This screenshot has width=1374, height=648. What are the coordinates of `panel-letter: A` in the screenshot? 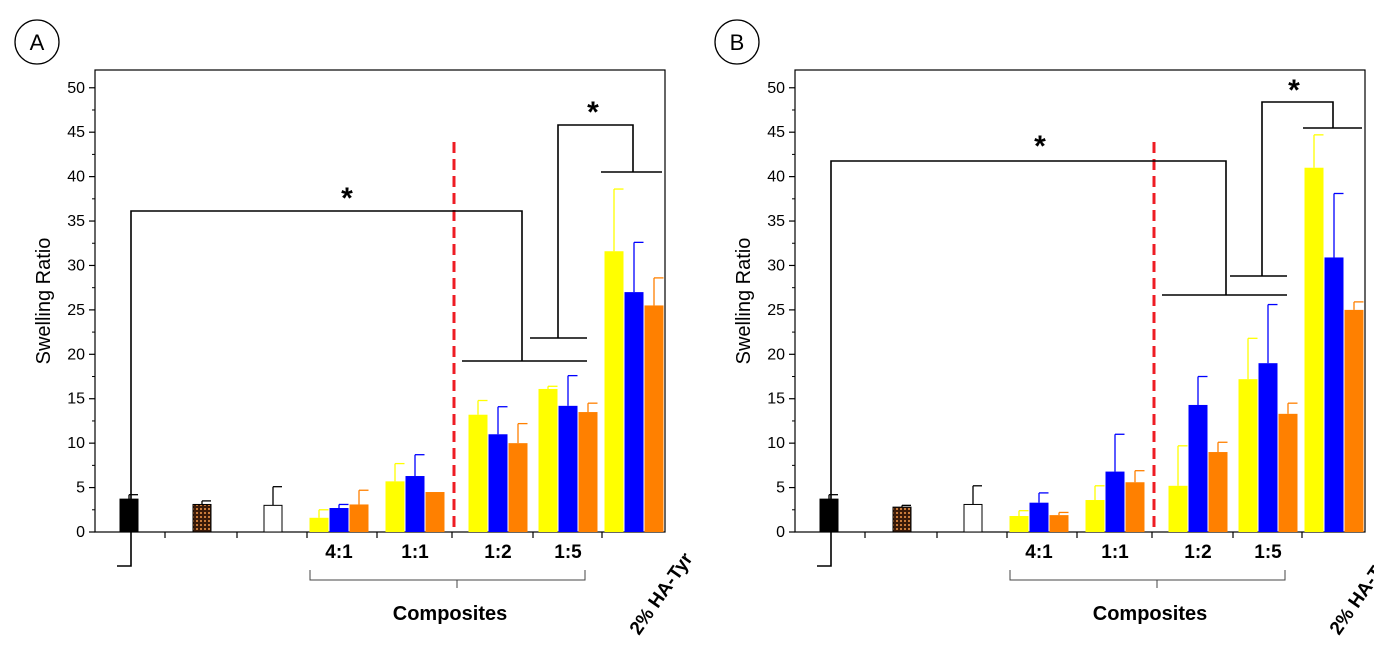 It's located at (37, 42).